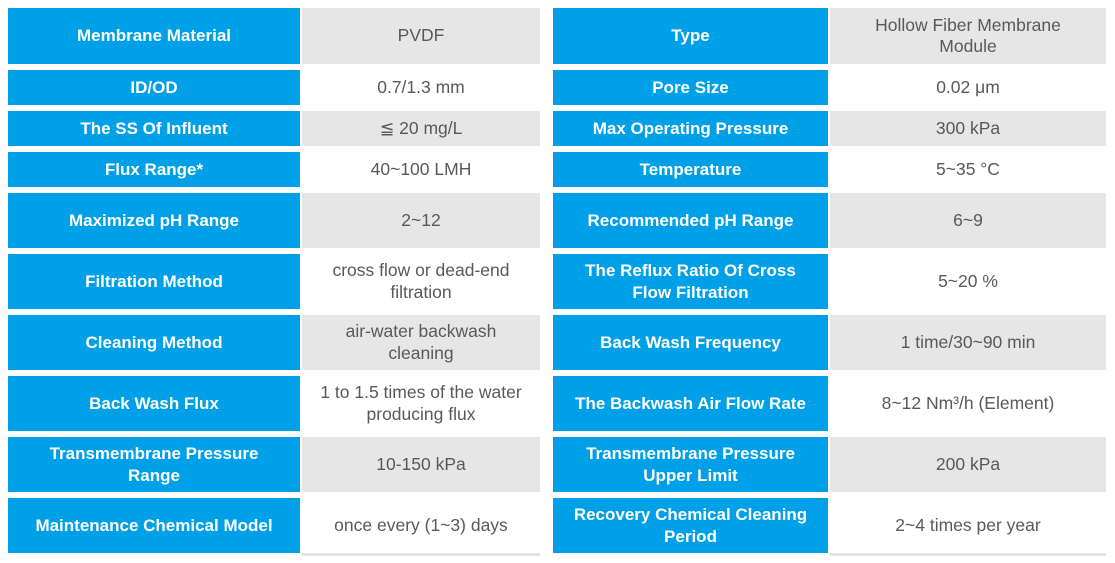 This screenshot has height=563, width=1115. What do you see at coordinates (154, 128) in the screenshot?
I see `row-label: The SS Of Influent` at bounding box center [154, 128].